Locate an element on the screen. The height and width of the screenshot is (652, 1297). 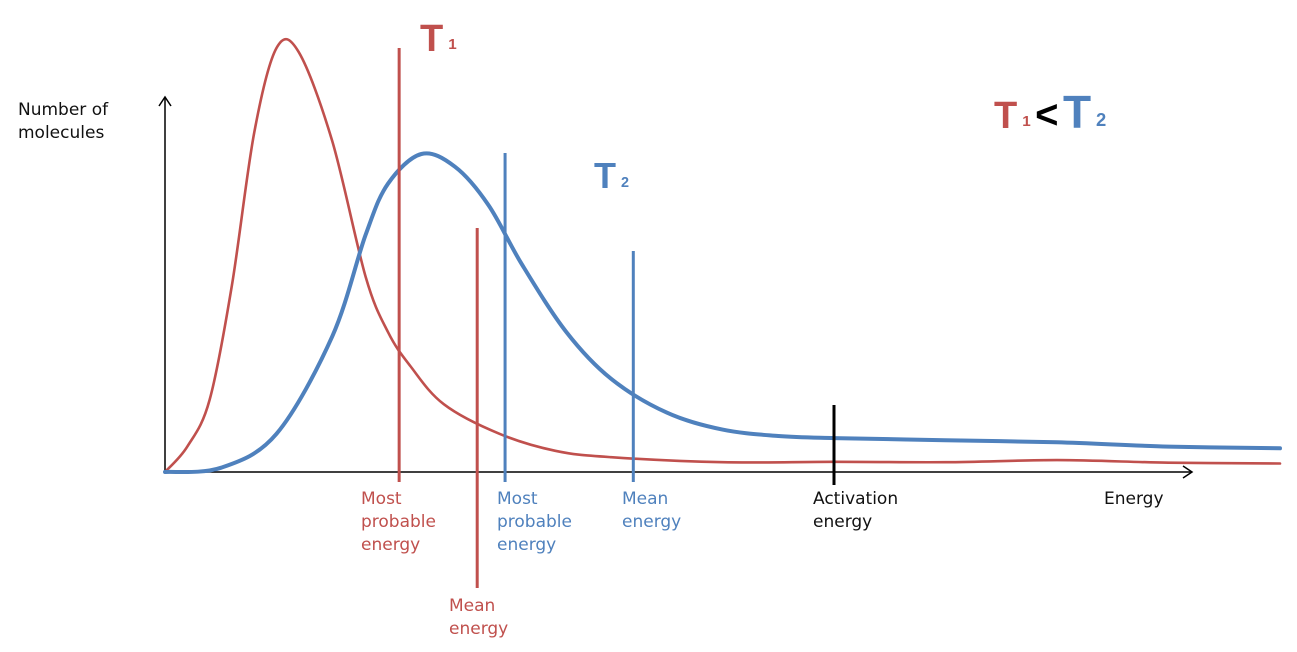
t1-mean-energy-label: Mean energy is located at coordinates (479, 617).